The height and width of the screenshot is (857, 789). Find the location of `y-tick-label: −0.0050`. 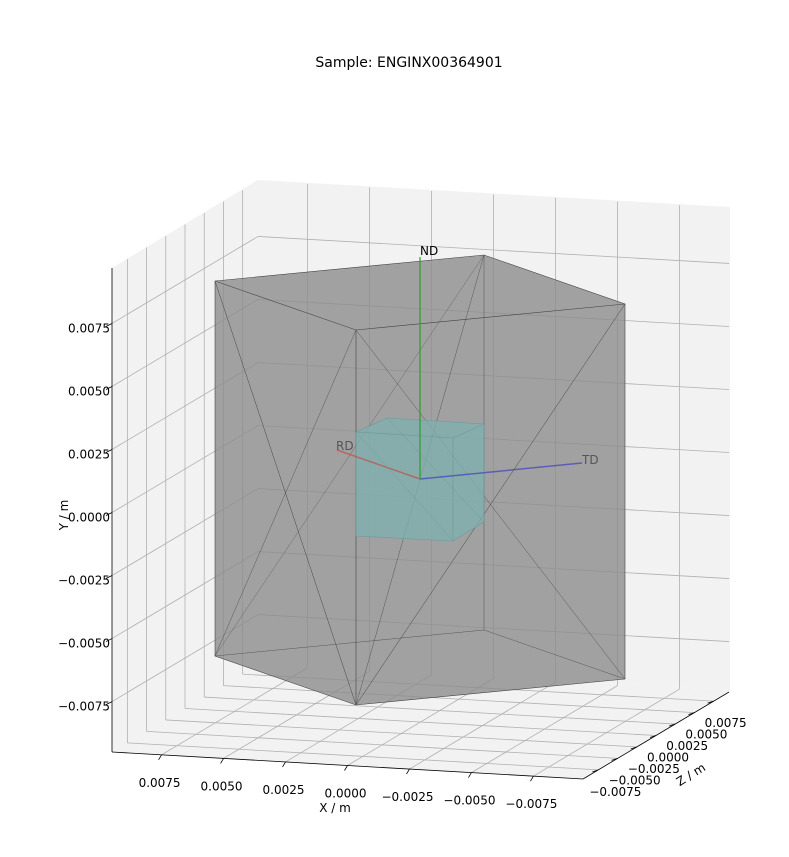

y-tick-label: −0.0050 is located at coordinates (84, 644).